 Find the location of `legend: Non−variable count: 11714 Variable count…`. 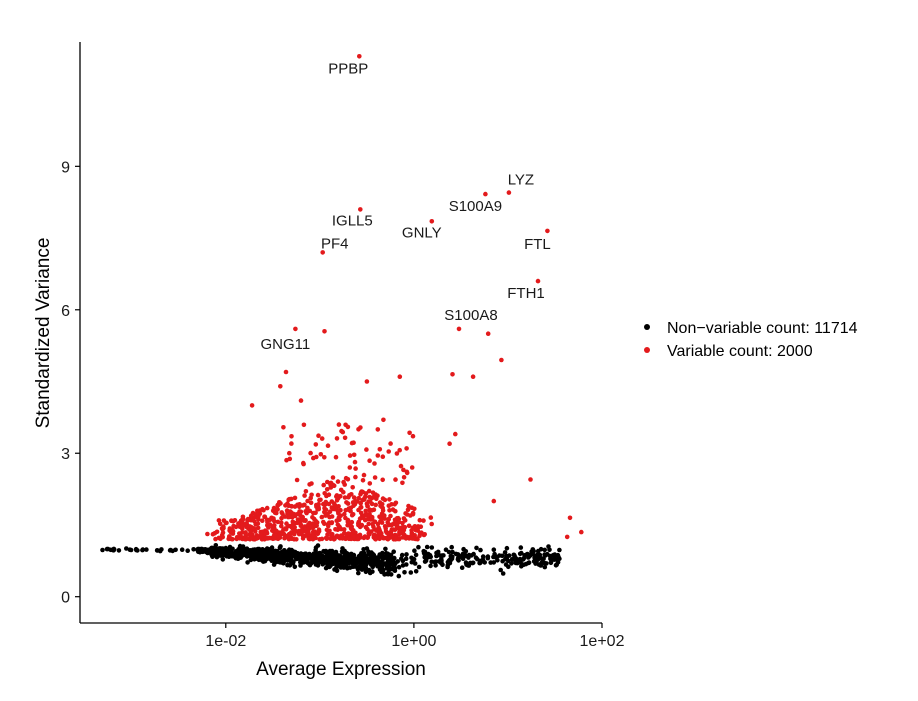

legend: Non−variable count: 11714 Variable count… is located at coordinates (751, 340).